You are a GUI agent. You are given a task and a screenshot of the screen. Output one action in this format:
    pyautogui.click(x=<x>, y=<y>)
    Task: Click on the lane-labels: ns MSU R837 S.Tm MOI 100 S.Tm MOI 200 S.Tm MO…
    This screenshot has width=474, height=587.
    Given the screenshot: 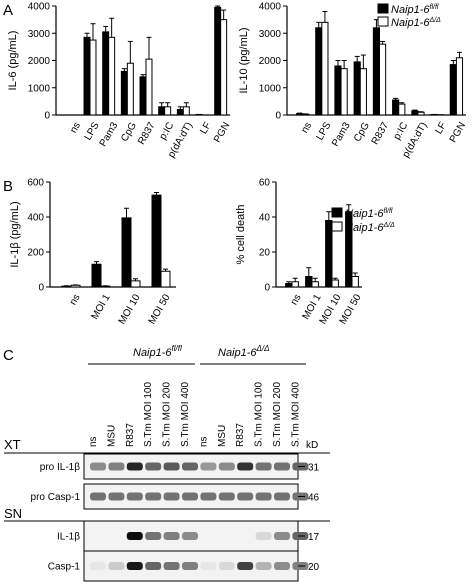 What is the action you would take?
    pyautogui.click(x=194, y=414)
    